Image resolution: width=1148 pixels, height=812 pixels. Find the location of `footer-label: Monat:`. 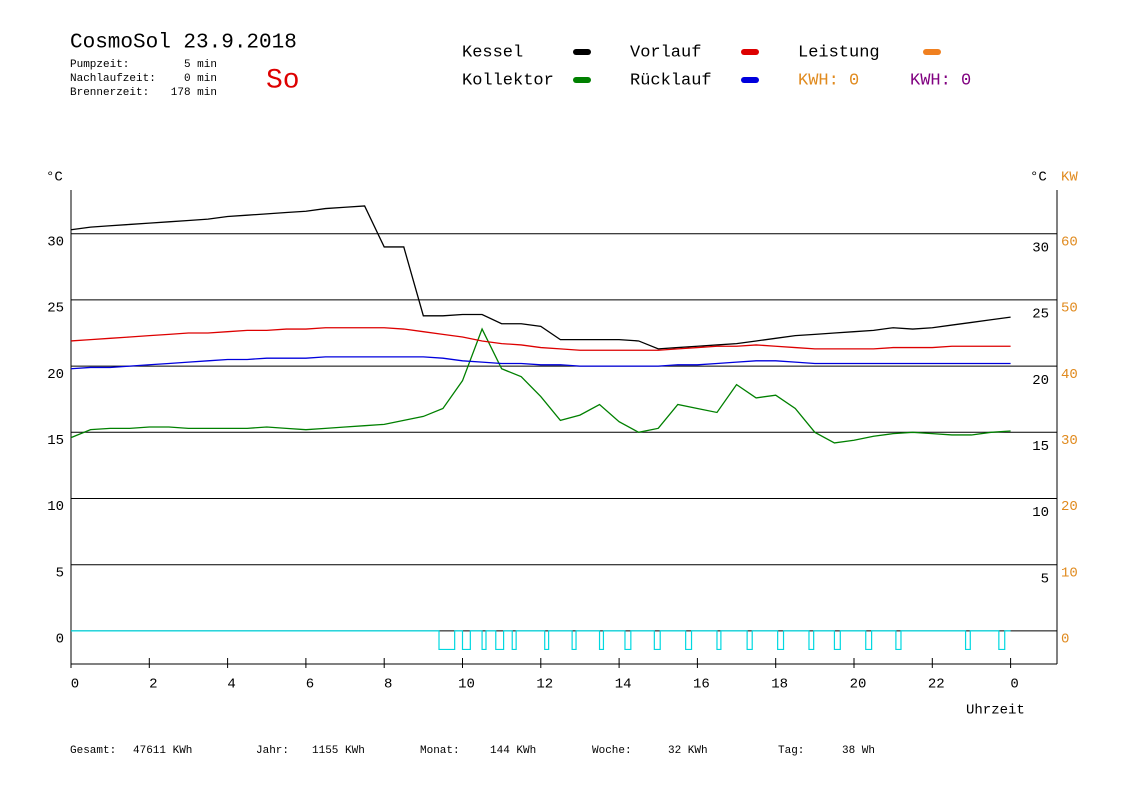

footer-label: Monat: is located at coordinates (440, 751).